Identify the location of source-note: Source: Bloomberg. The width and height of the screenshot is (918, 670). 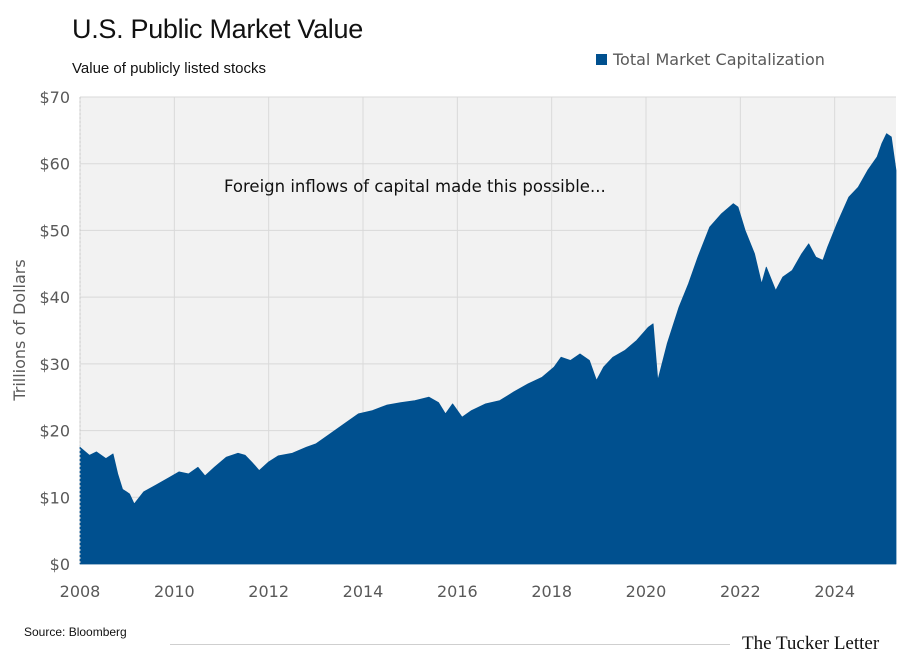
(75, 632).